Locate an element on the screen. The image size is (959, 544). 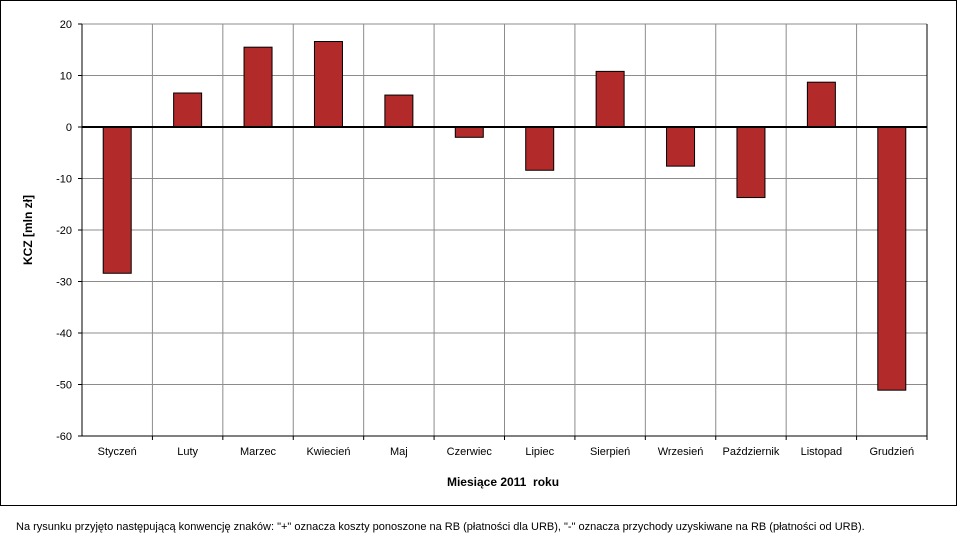
x-tick-label: Luty is located at coordinates (187, 452).